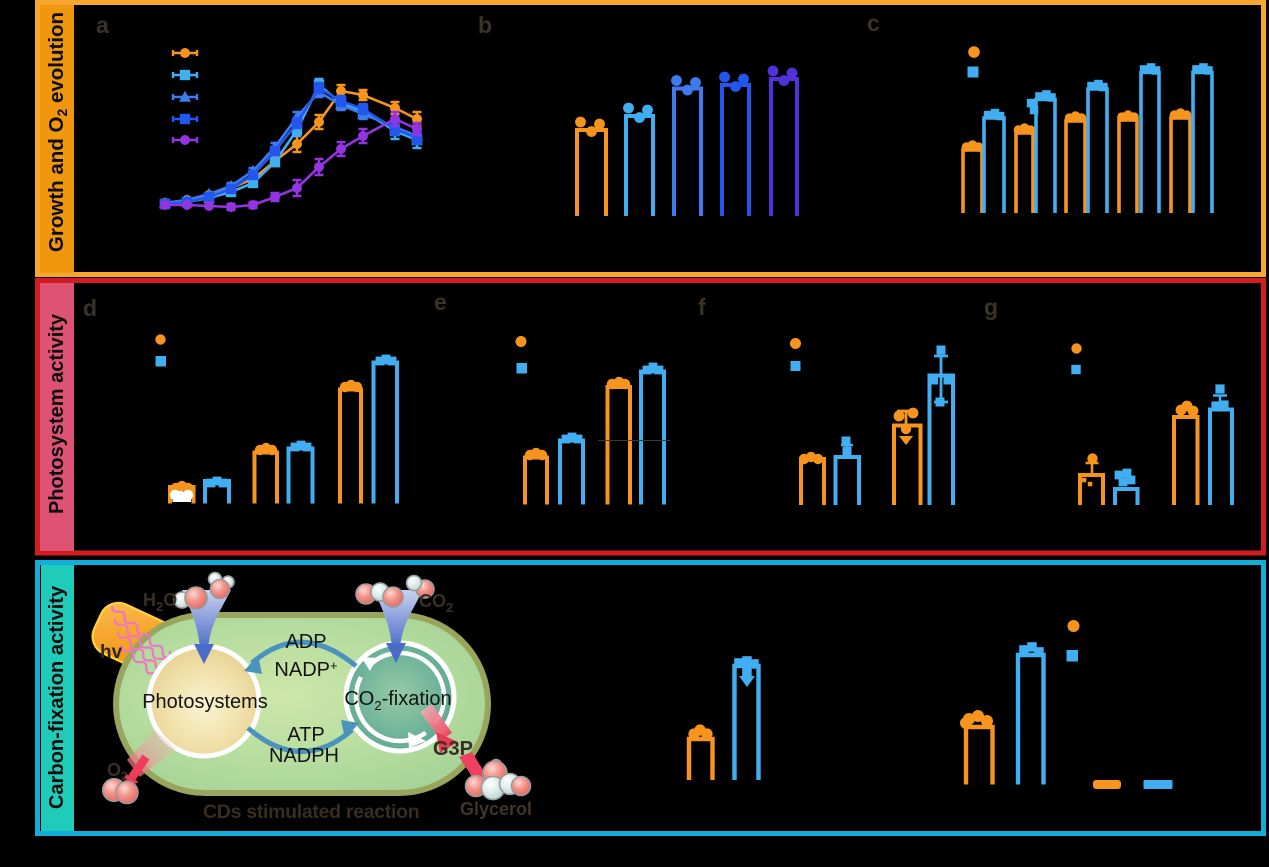  What do you see at coordinates (205, 702) in the screenshot?
I see `svg-text: Photosystems` at bounding box center [205, 702].